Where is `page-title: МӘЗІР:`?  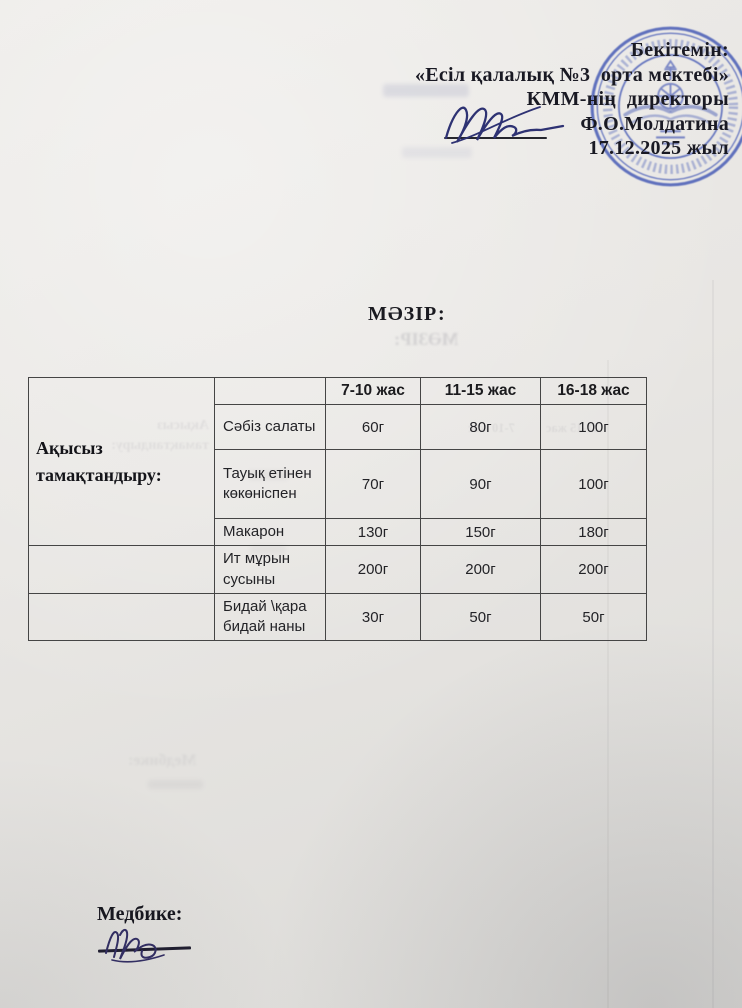
page-title: МӘЗІР: is located at coordinates (407, 314).